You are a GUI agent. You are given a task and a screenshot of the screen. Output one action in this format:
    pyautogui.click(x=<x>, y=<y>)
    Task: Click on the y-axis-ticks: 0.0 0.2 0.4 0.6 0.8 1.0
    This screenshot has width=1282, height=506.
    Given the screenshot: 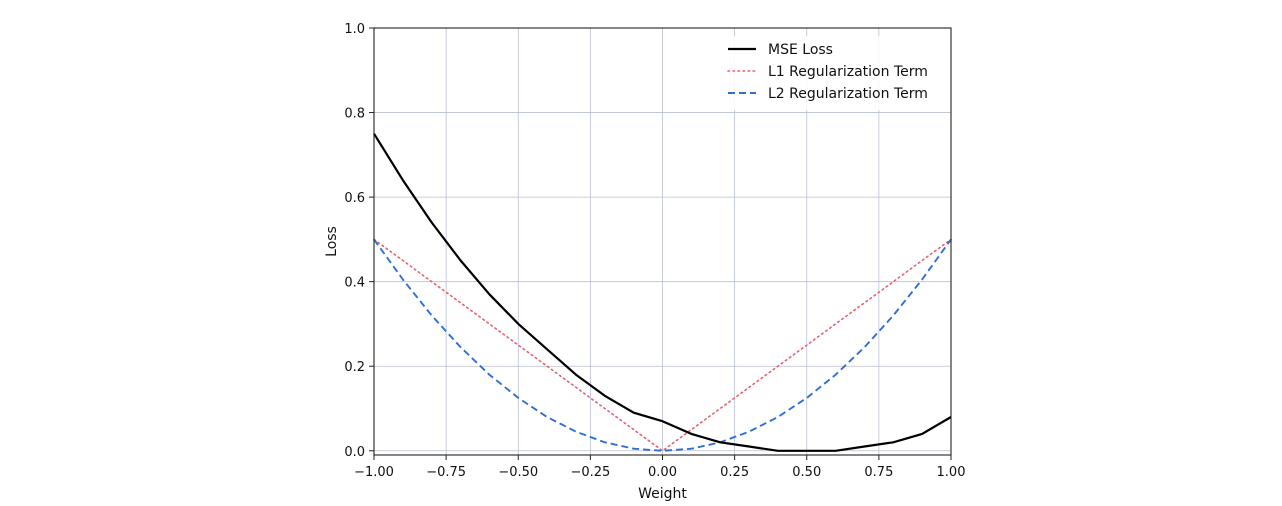 What is the action you would take?
    pyautogui.click(x=359, y=241)
    